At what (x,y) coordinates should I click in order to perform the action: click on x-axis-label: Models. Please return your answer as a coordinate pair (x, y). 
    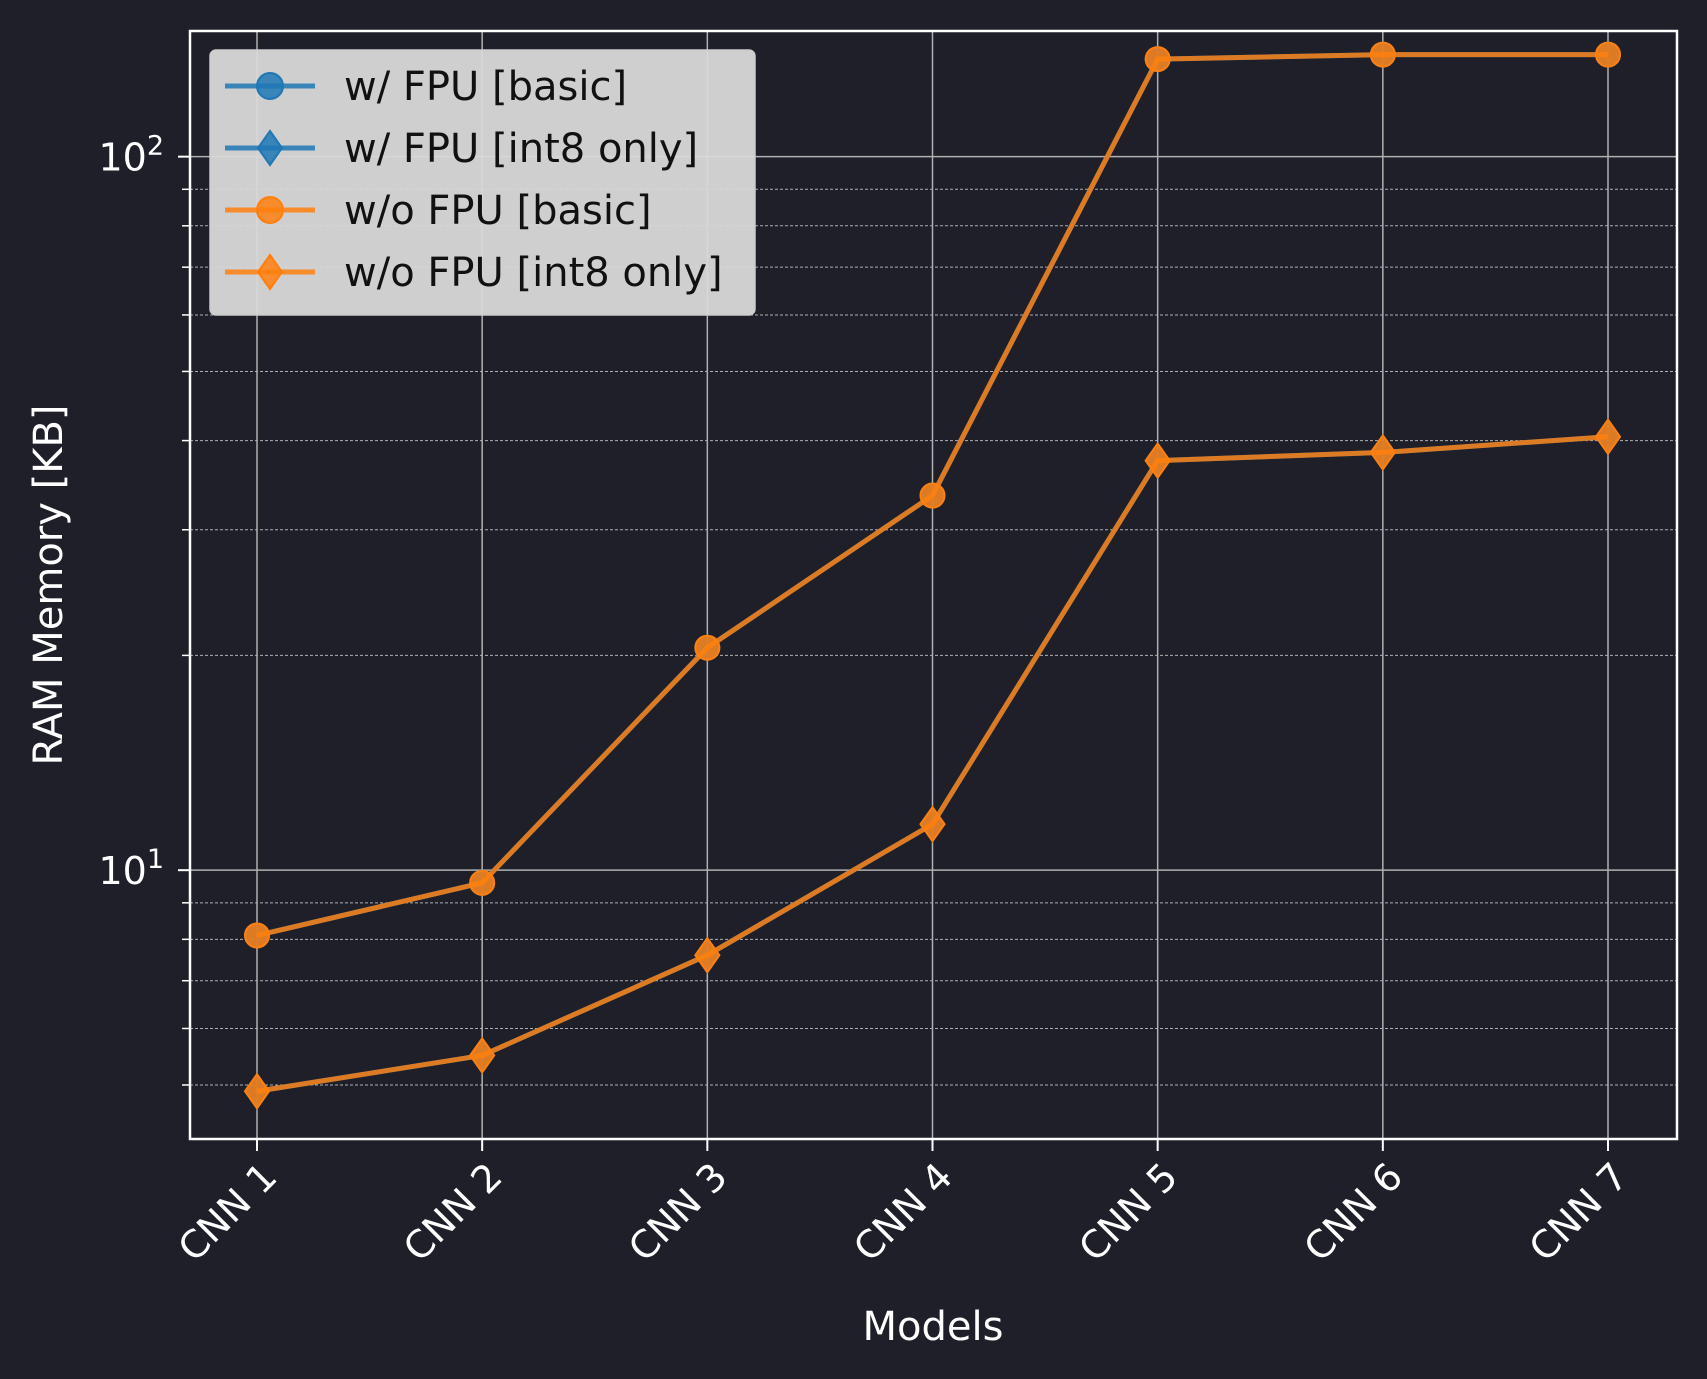
    Looking at the image, I should click on (933, 1327).